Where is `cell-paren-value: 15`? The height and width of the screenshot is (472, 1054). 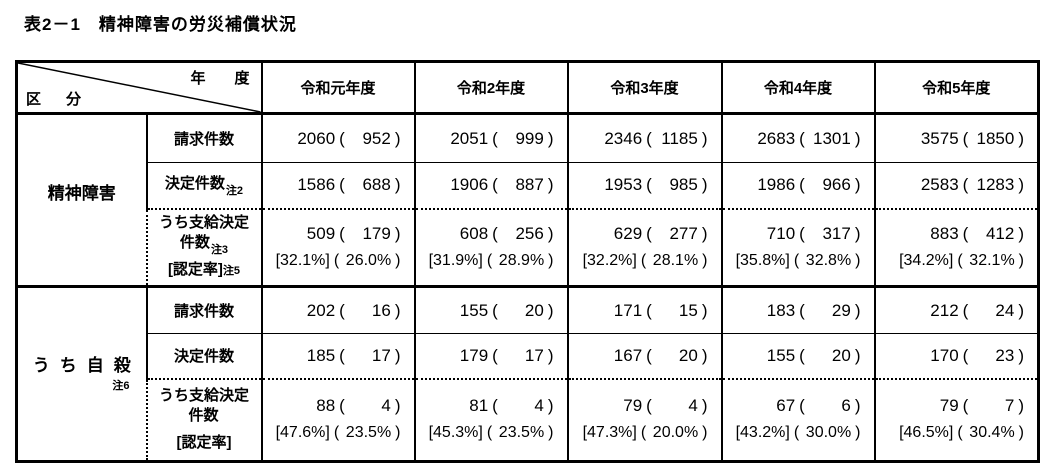
cell-paren-value: 15 is located at coordinates (688, 310).